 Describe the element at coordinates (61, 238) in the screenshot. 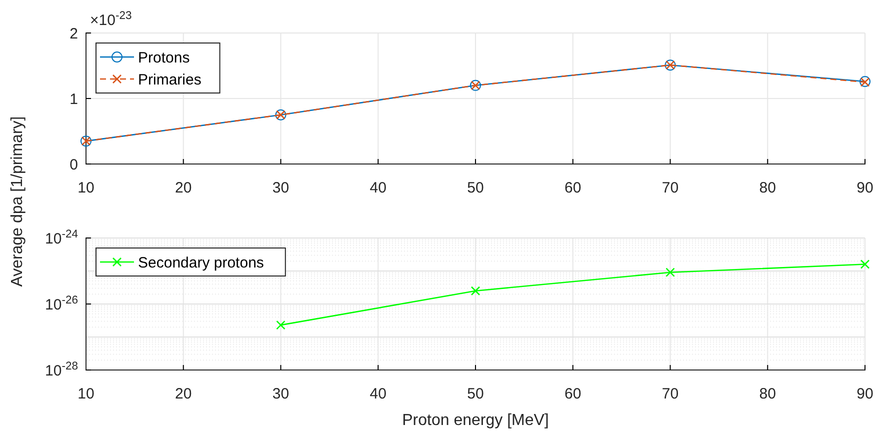

I see `y-tick-label: 10$^{-24}$` at that location.